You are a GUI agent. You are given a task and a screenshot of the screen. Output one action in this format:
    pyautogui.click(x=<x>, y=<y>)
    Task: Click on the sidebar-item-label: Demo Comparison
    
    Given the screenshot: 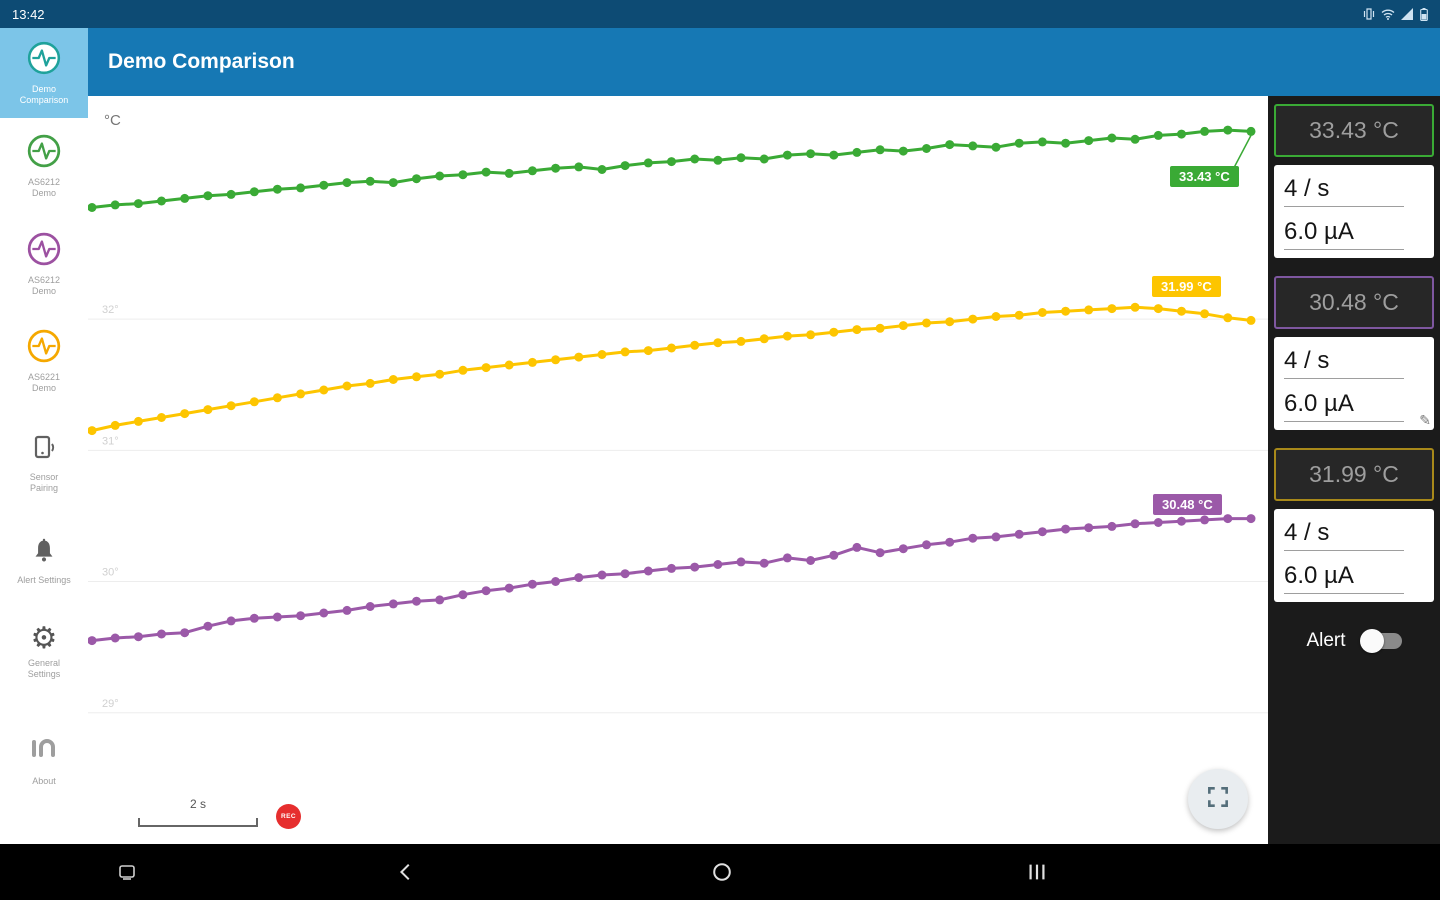 What is the action you would take?
    pyautogui.click(x=44, y=94)
    